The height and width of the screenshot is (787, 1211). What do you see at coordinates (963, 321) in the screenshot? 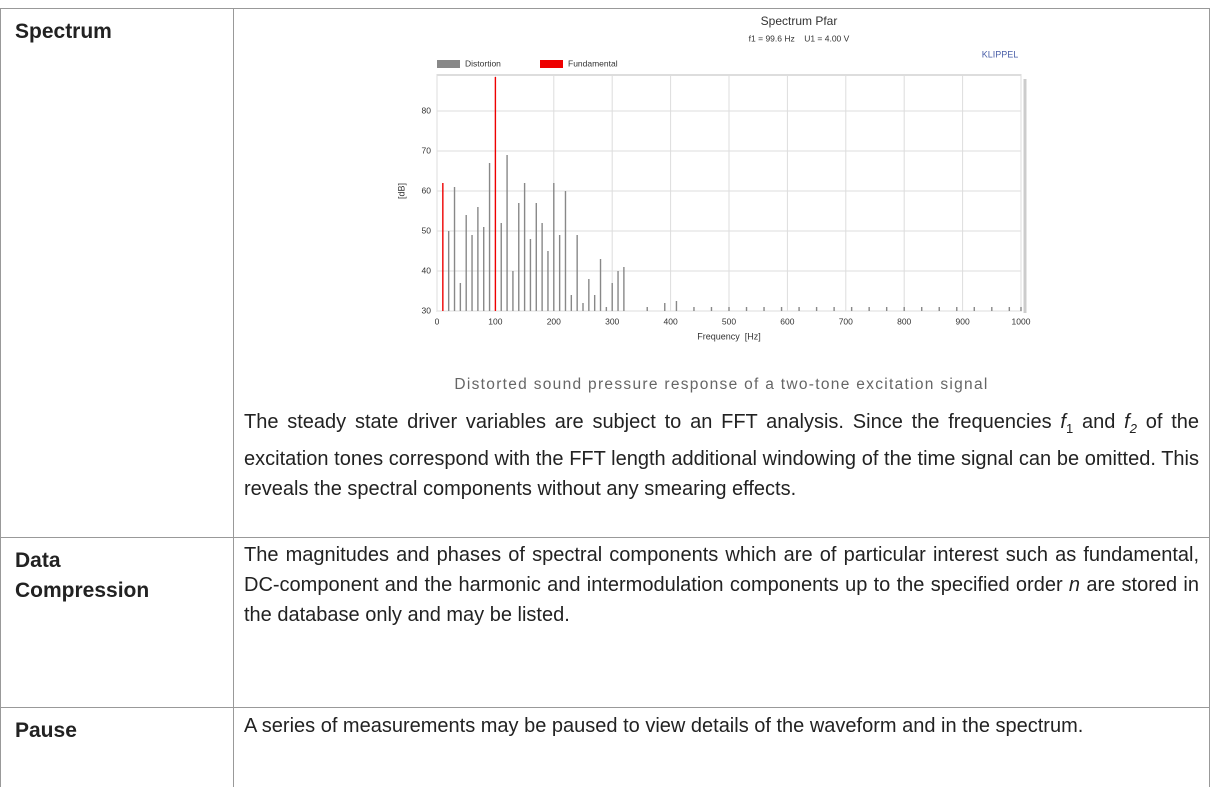
I see `x-tick-label: 900` at bounding box center [963, 321].